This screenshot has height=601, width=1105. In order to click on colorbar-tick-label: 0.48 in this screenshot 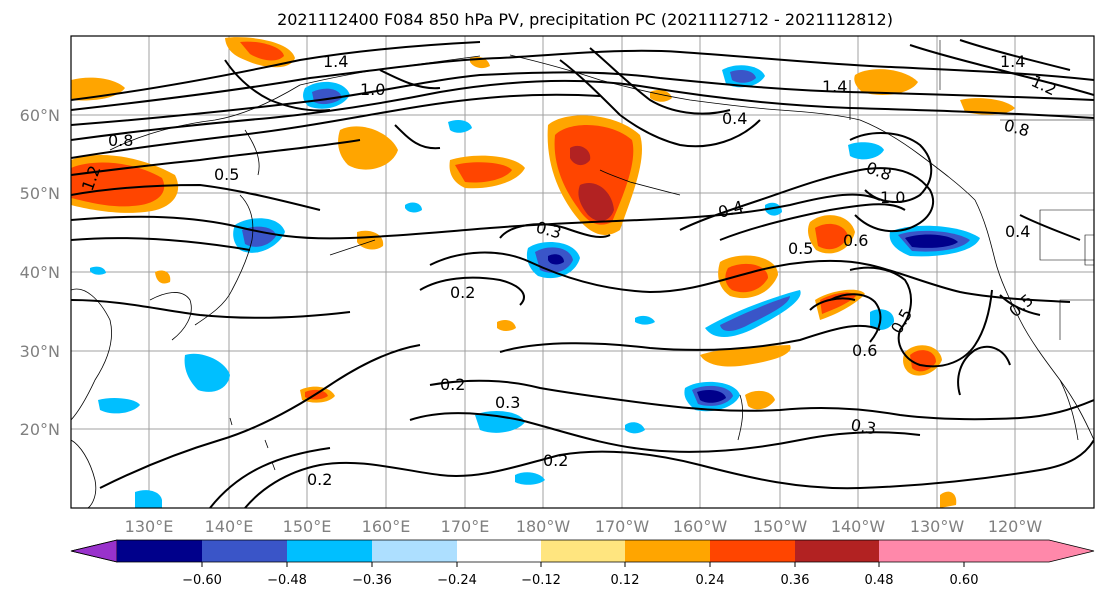, I will do `click(879, 580)`.